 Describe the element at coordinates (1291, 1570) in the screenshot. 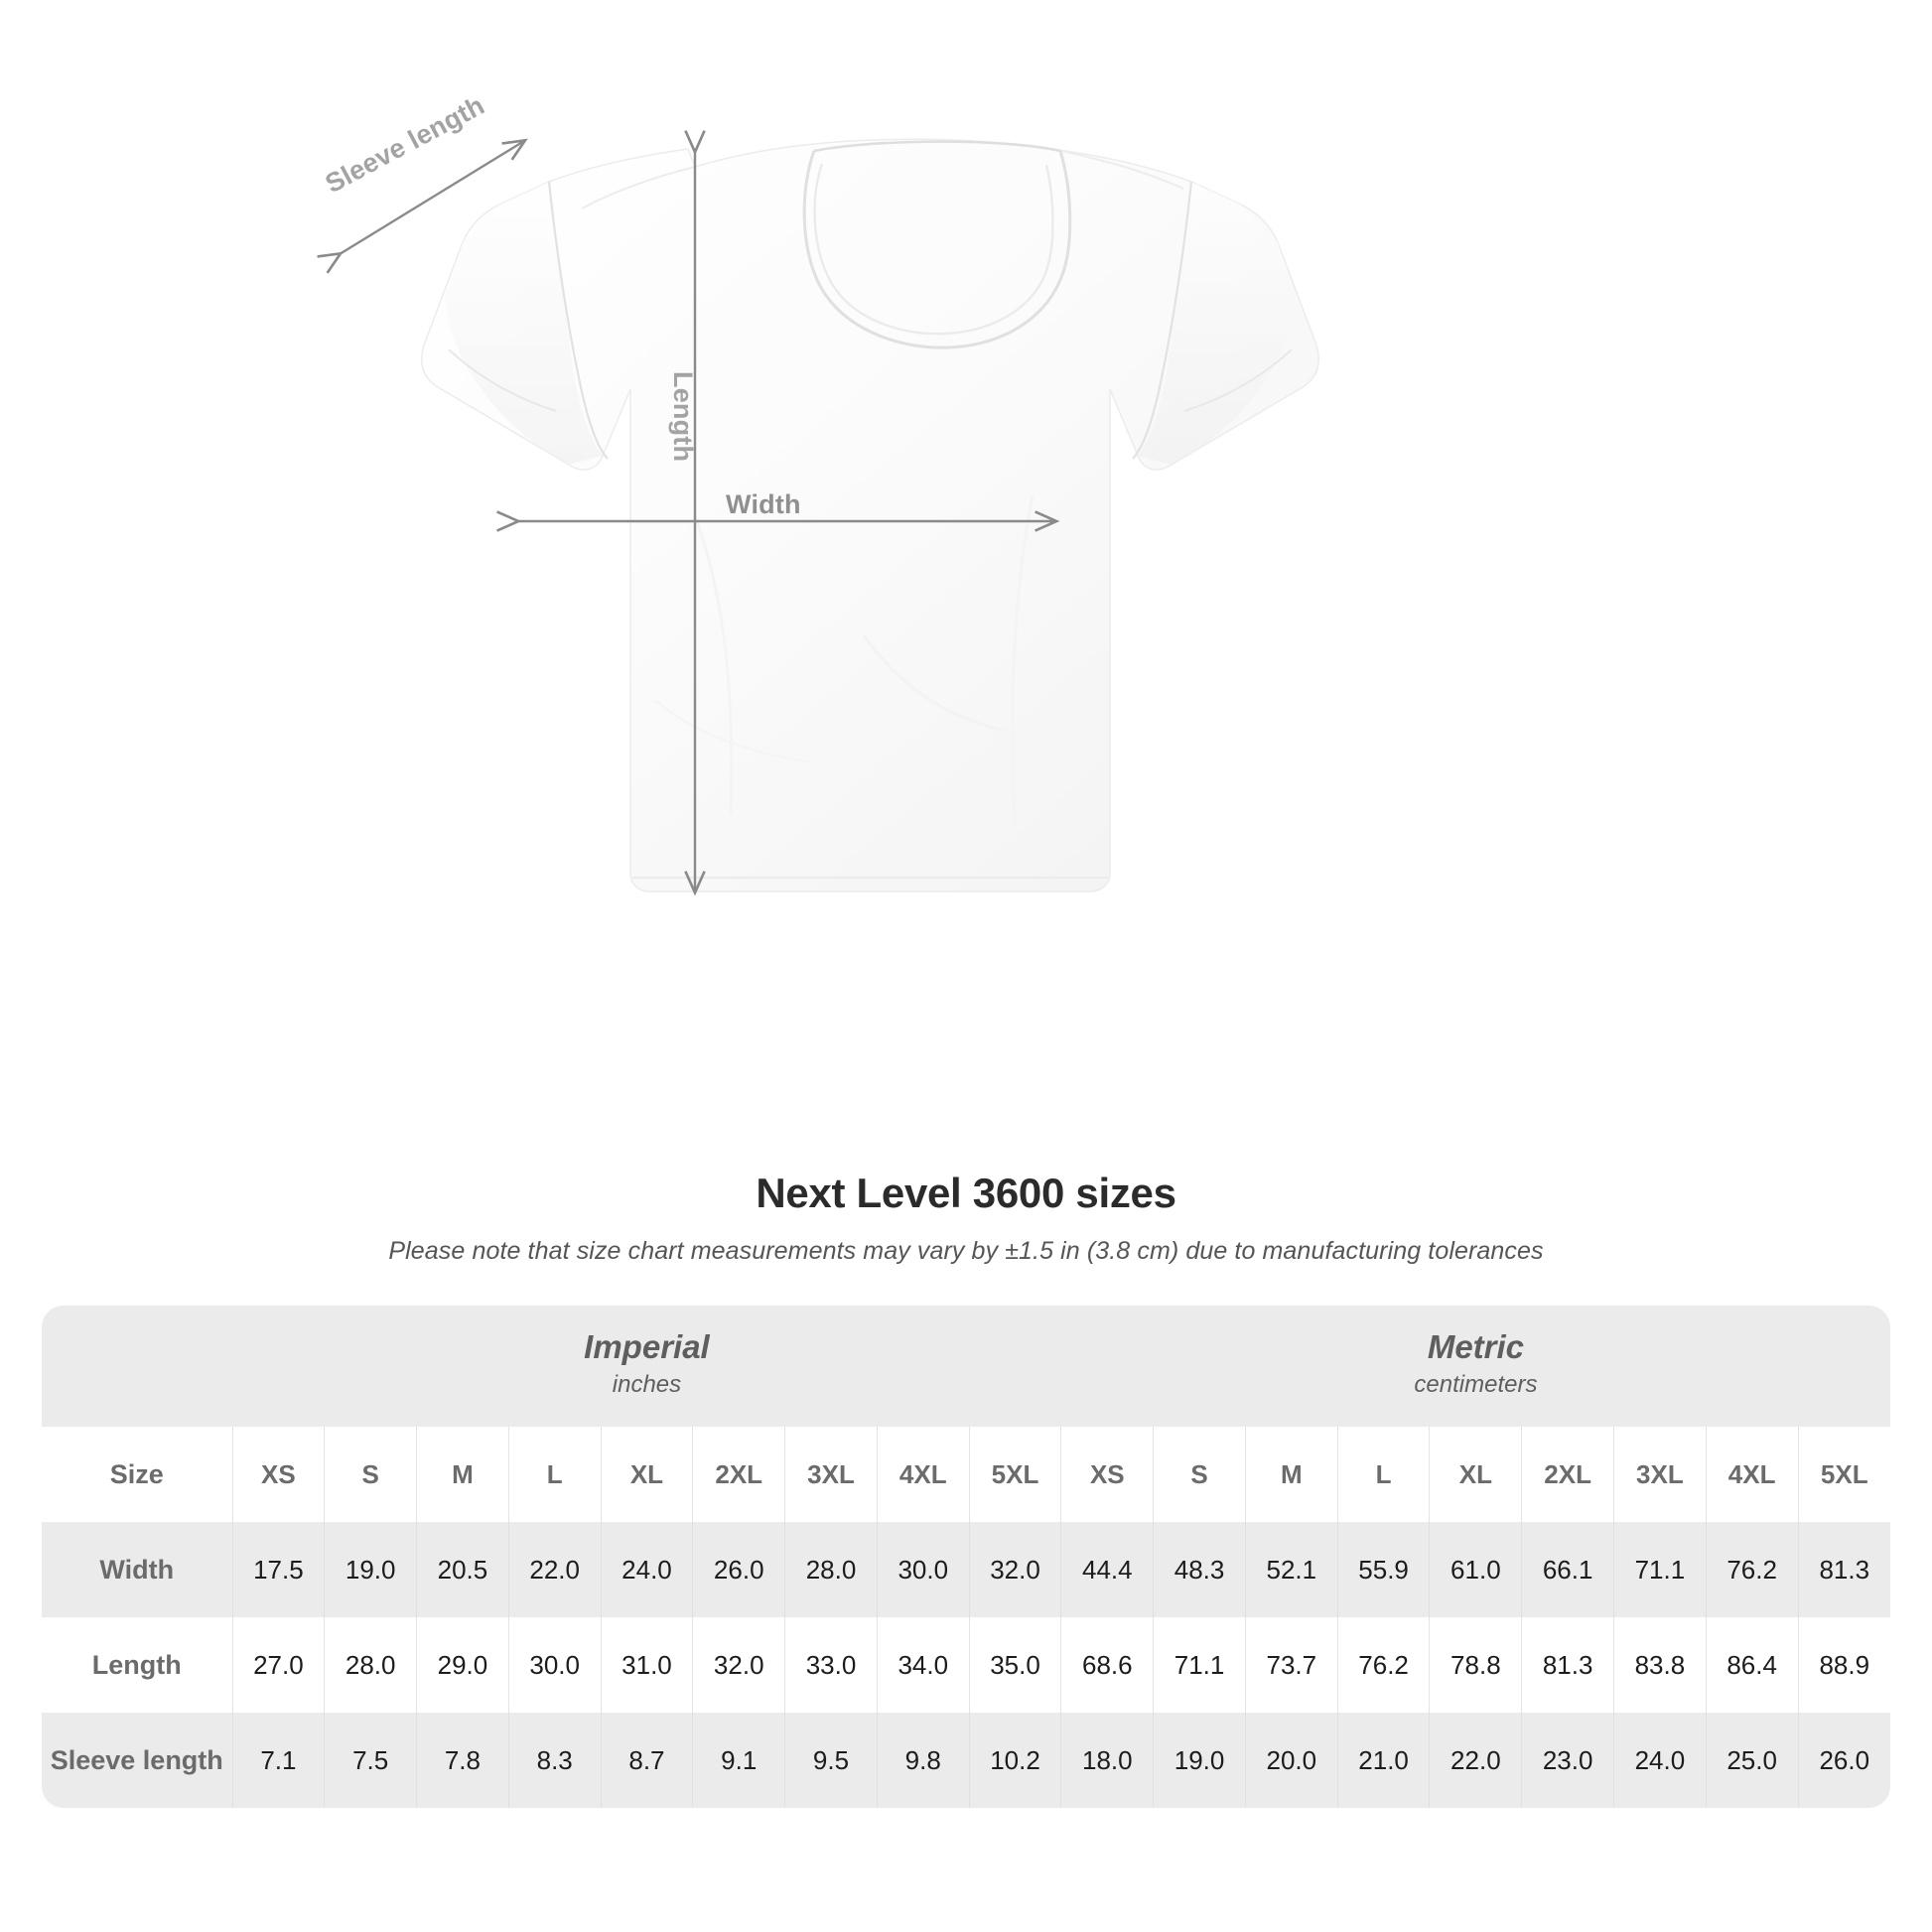

I see `measurement-cell: 52.1` at that location.